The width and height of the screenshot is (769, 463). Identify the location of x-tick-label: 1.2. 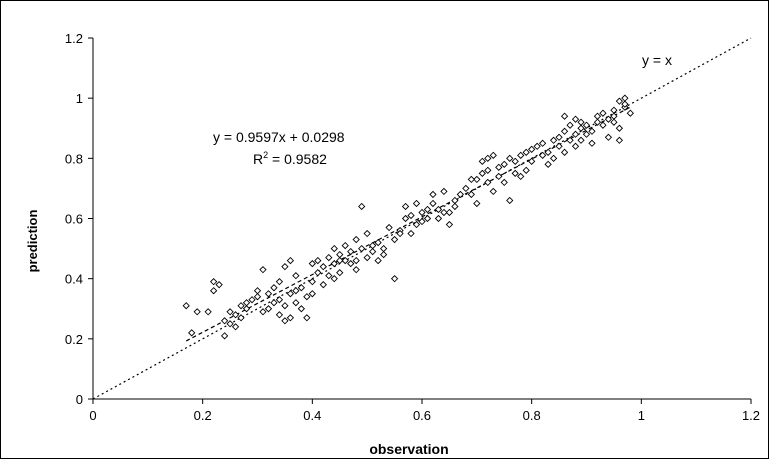
(751, 415).